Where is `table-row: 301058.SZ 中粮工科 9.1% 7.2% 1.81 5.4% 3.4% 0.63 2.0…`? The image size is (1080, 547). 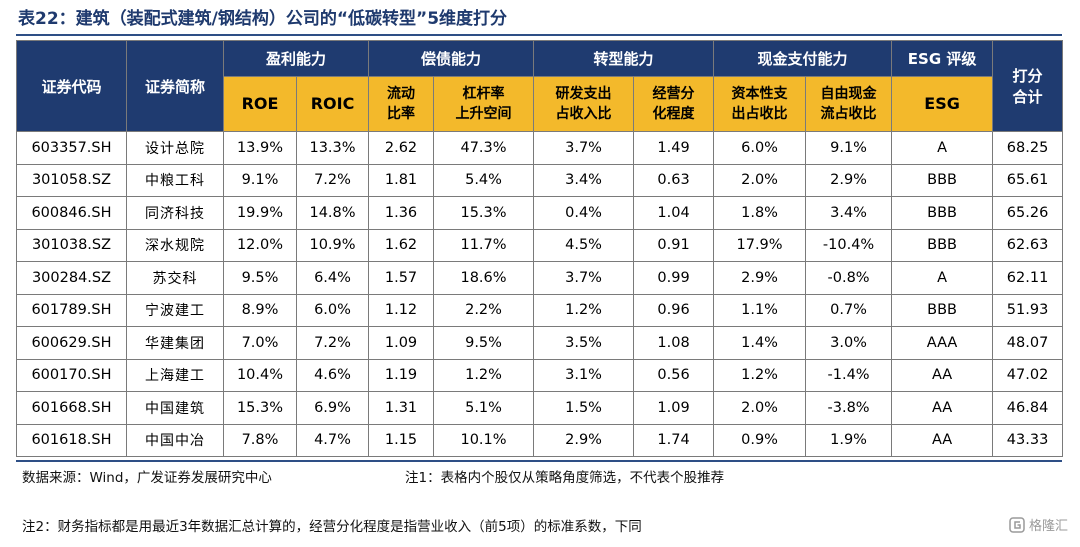
table-row: 301058.SZ 中粮工科 9.1% 7.2% 1.81 5.4% 3.4% 0.63 2.0… is located at coordinates (540, 180).